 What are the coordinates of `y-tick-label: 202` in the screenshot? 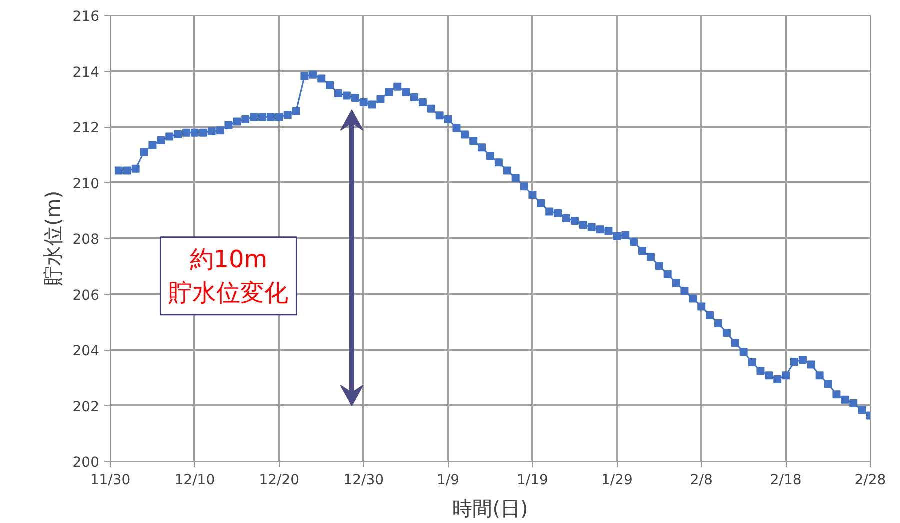 It's located at (86, 407).